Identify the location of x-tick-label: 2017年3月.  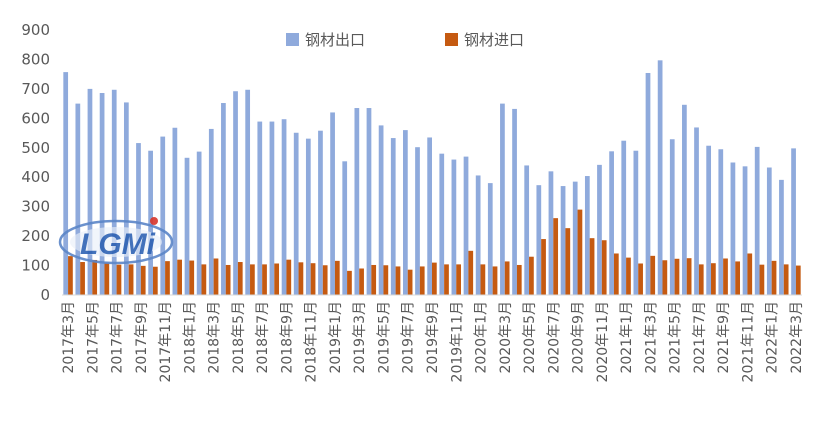
(69, 337).